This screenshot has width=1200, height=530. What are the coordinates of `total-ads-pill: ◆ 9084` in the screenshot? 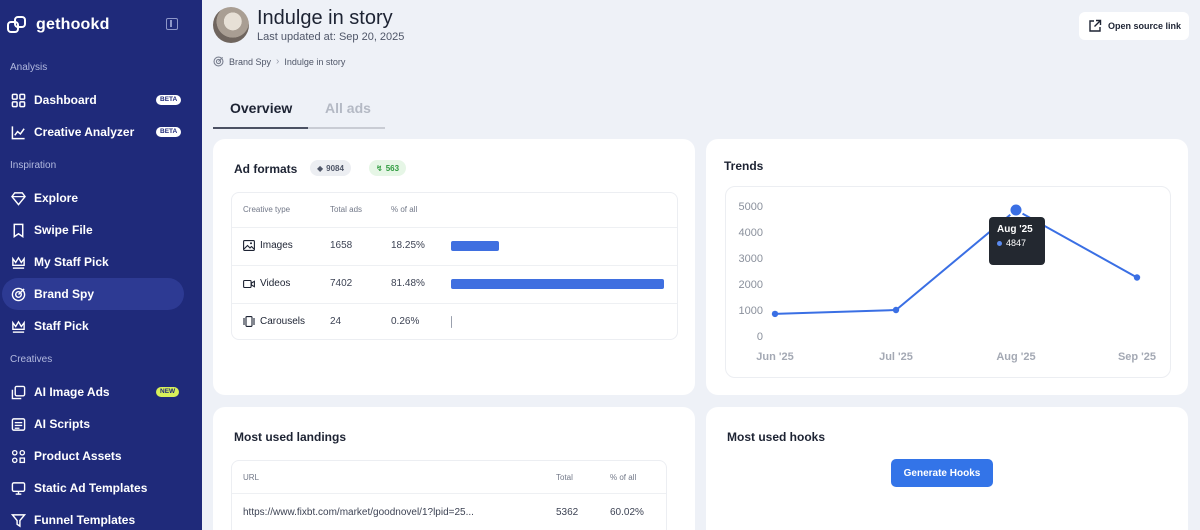 It's located at (330, 168).